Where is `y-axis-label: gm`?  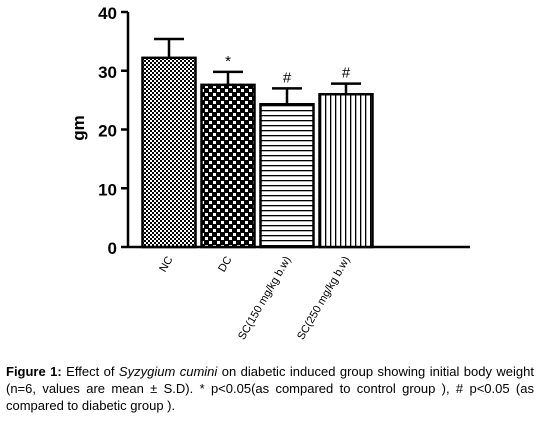
y-axis-label: gm is located at coordinates (78, 128).